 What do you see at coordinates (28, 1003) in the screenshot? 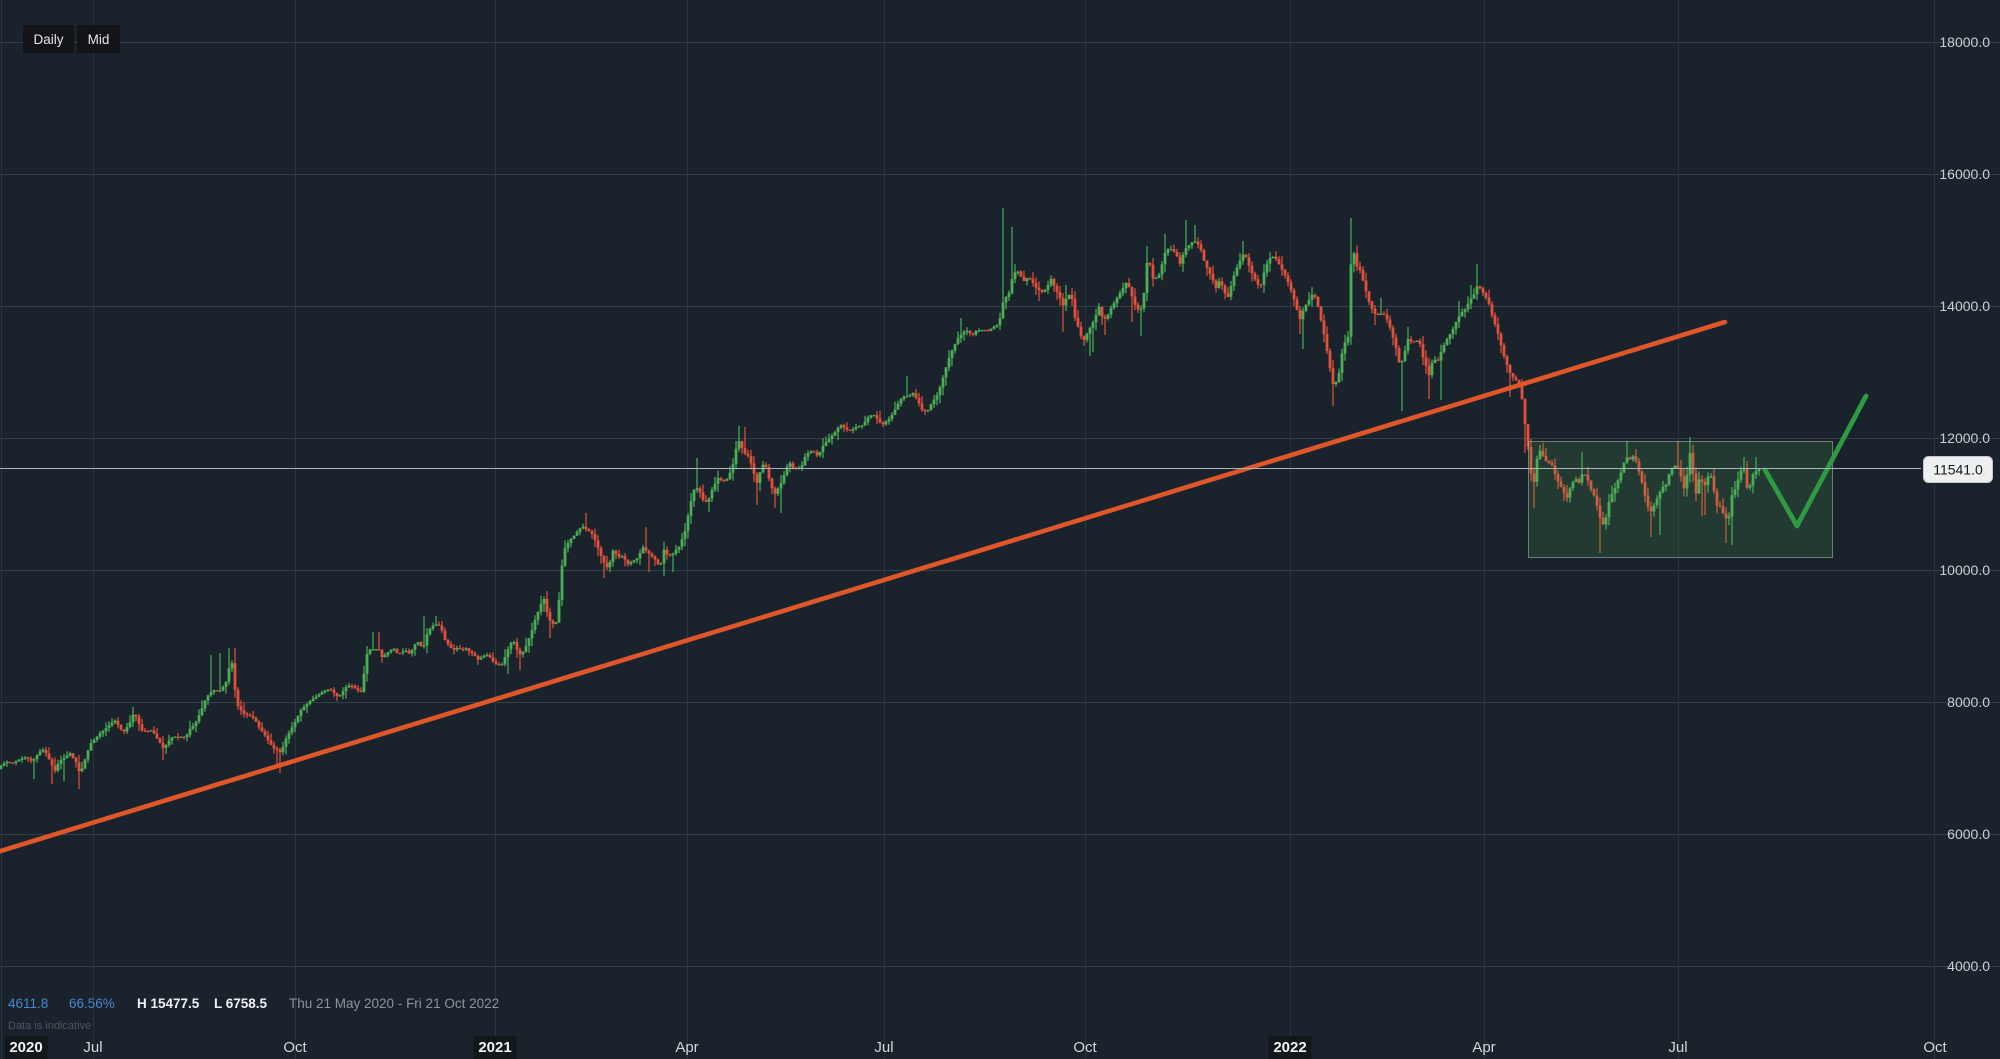
I see `svg-text: 4611.8` at bounding box center [28, 1003].